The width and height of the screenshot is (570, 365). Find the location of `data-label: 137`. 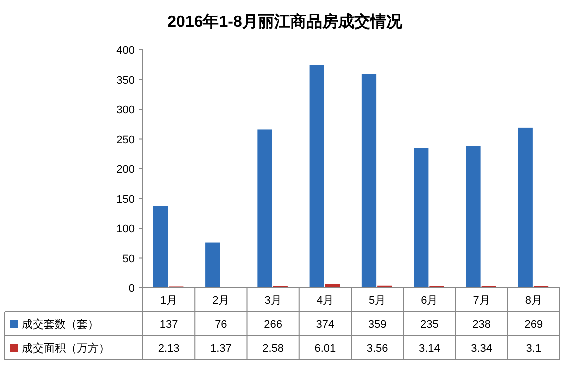

data-label: 137 is located at coordinates (169, 325).